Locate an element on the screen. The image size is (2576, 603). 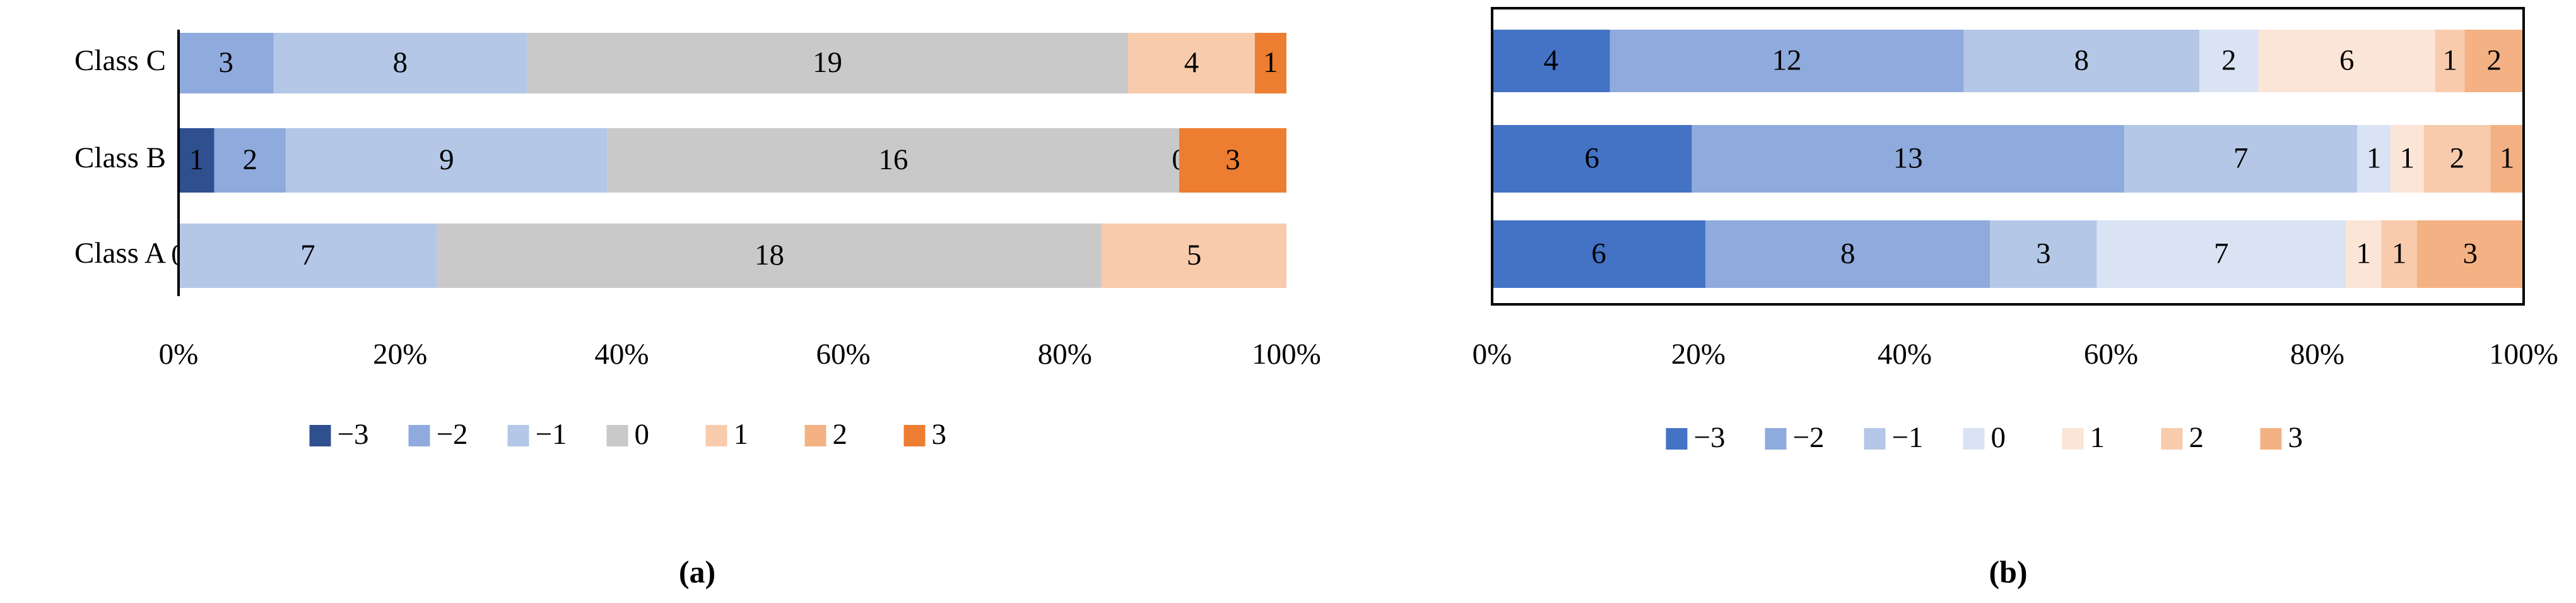
data-label: 9 is located at coordinates (446, 159).